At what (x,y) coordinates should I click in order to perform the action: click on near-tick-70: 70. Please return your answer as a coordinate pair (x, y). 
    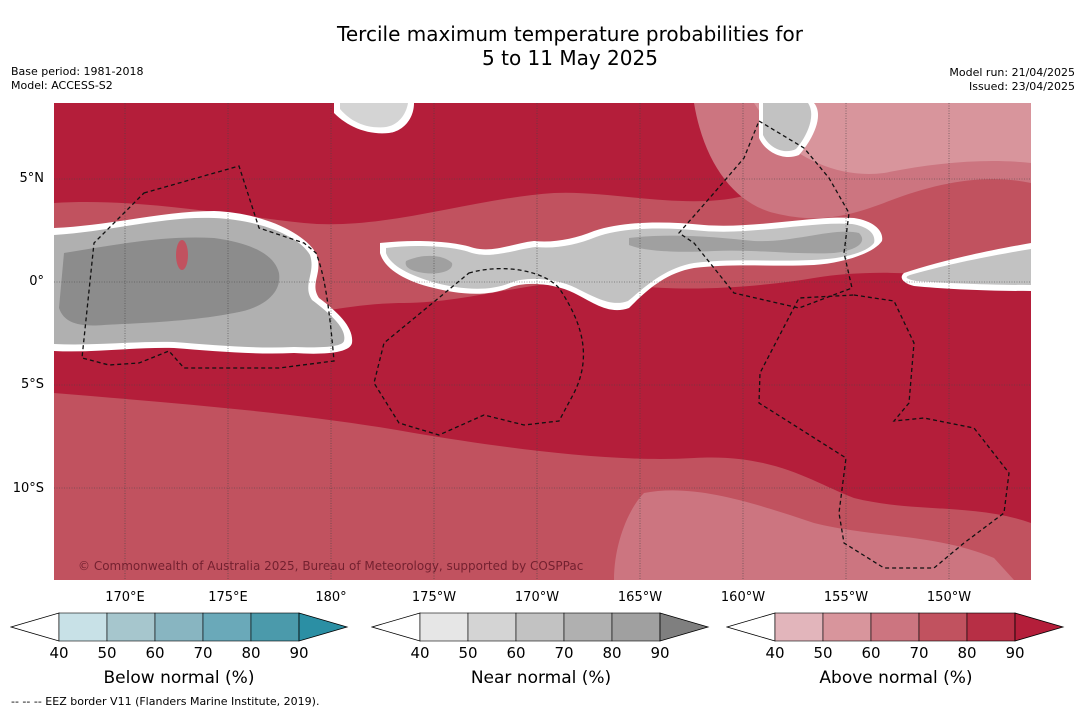
    Looking at the image, I should click on (564, 653).